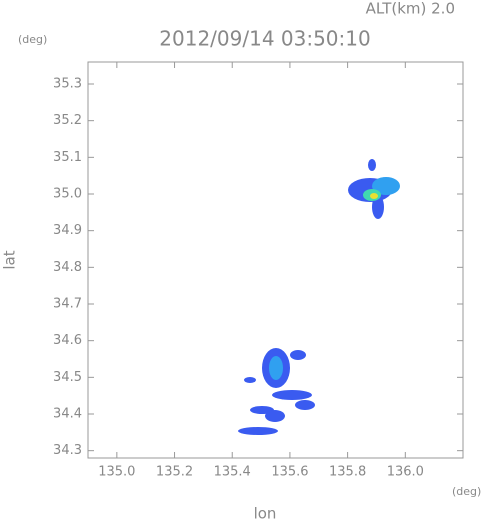 The image size is (491, 521). What do you see at coordinates (67, 377) in the screenshot?
I see `y-tick-label: 34.5` at bounding box center [67, 377].